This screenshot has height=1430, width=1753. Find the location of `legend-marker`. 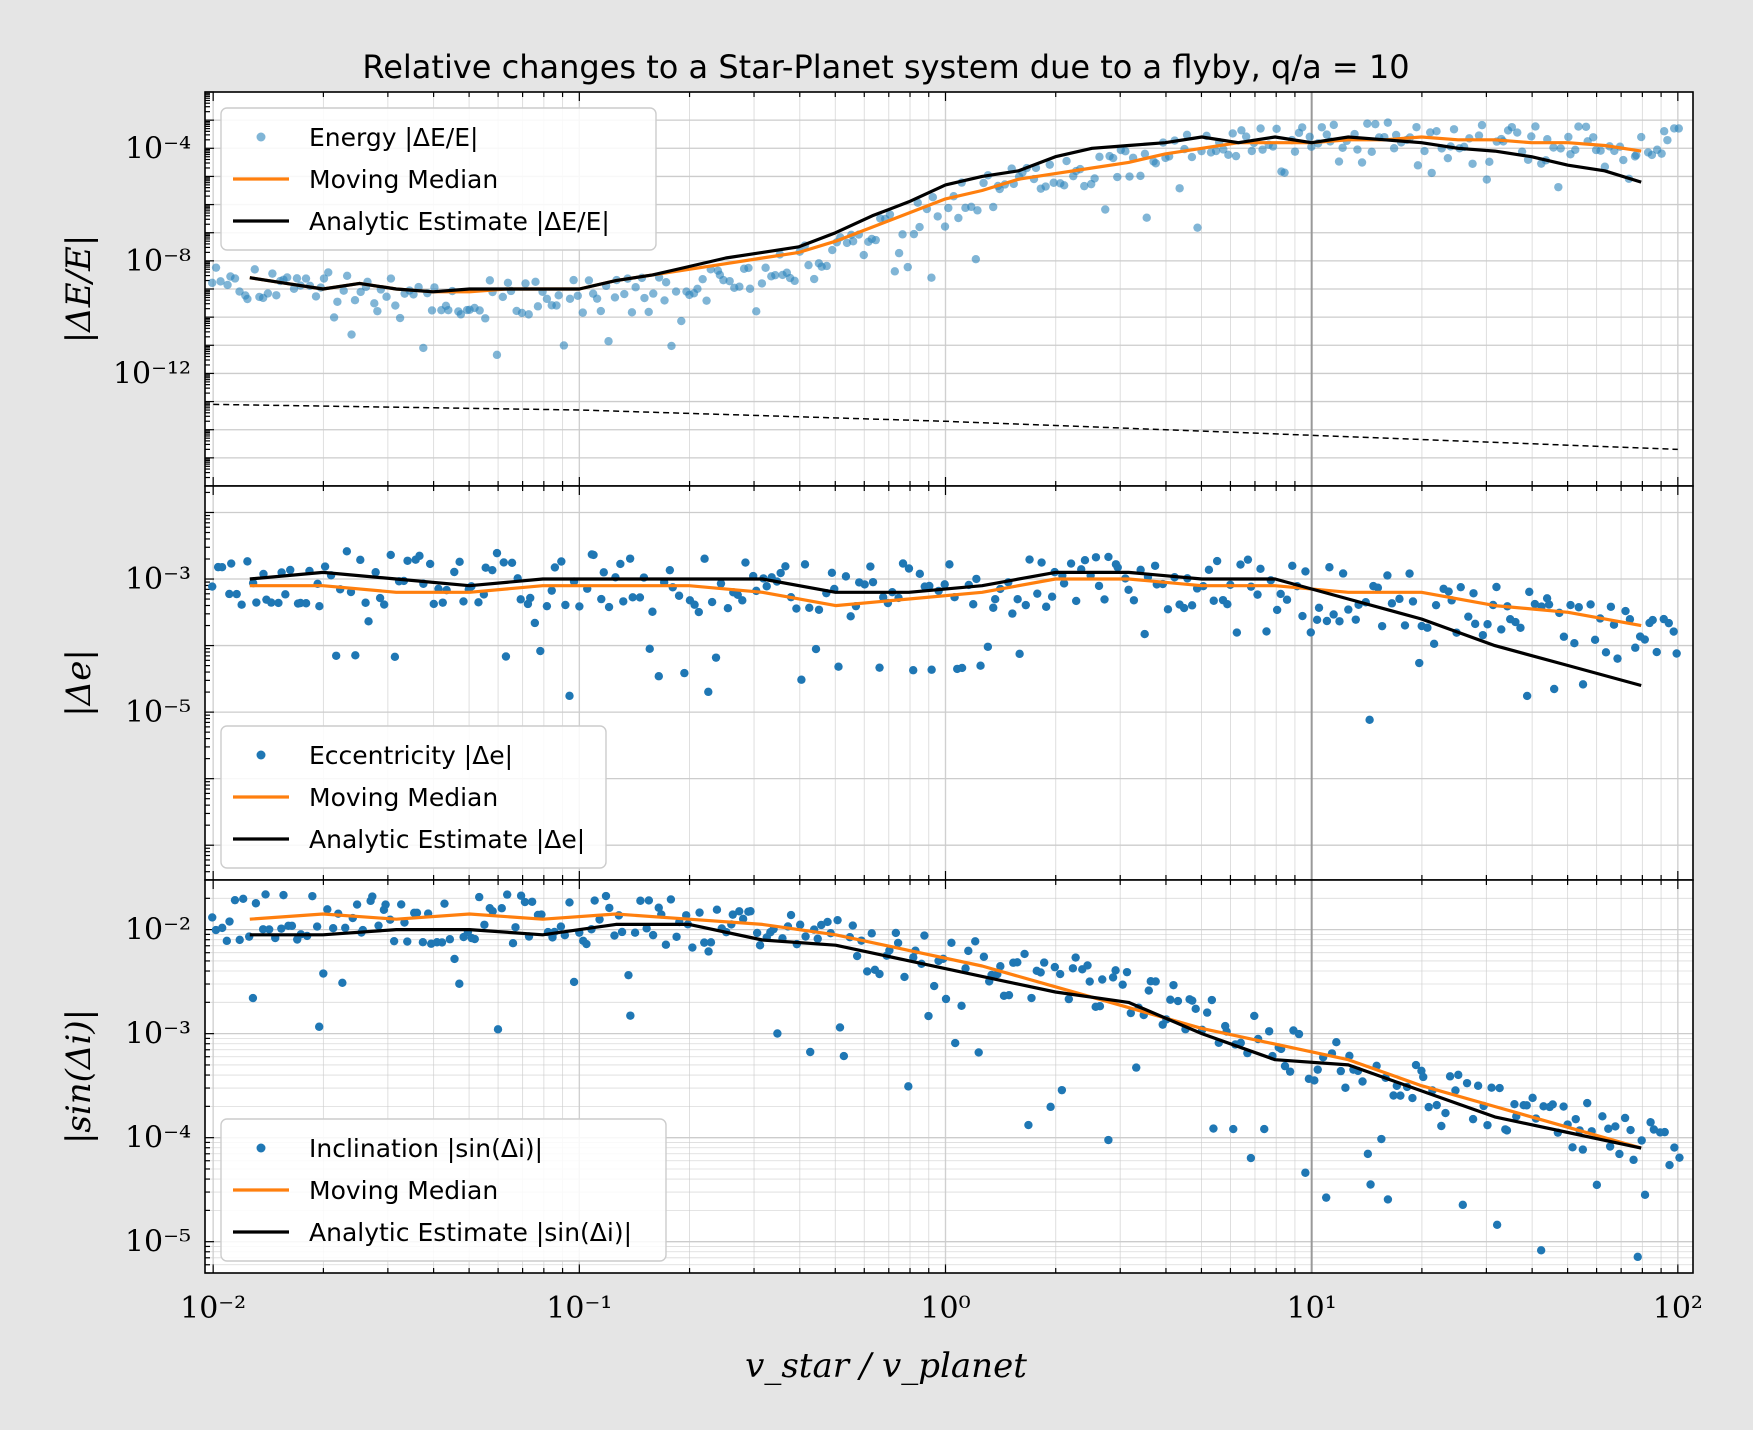

legend-marker is located at coordinates (261, 755).